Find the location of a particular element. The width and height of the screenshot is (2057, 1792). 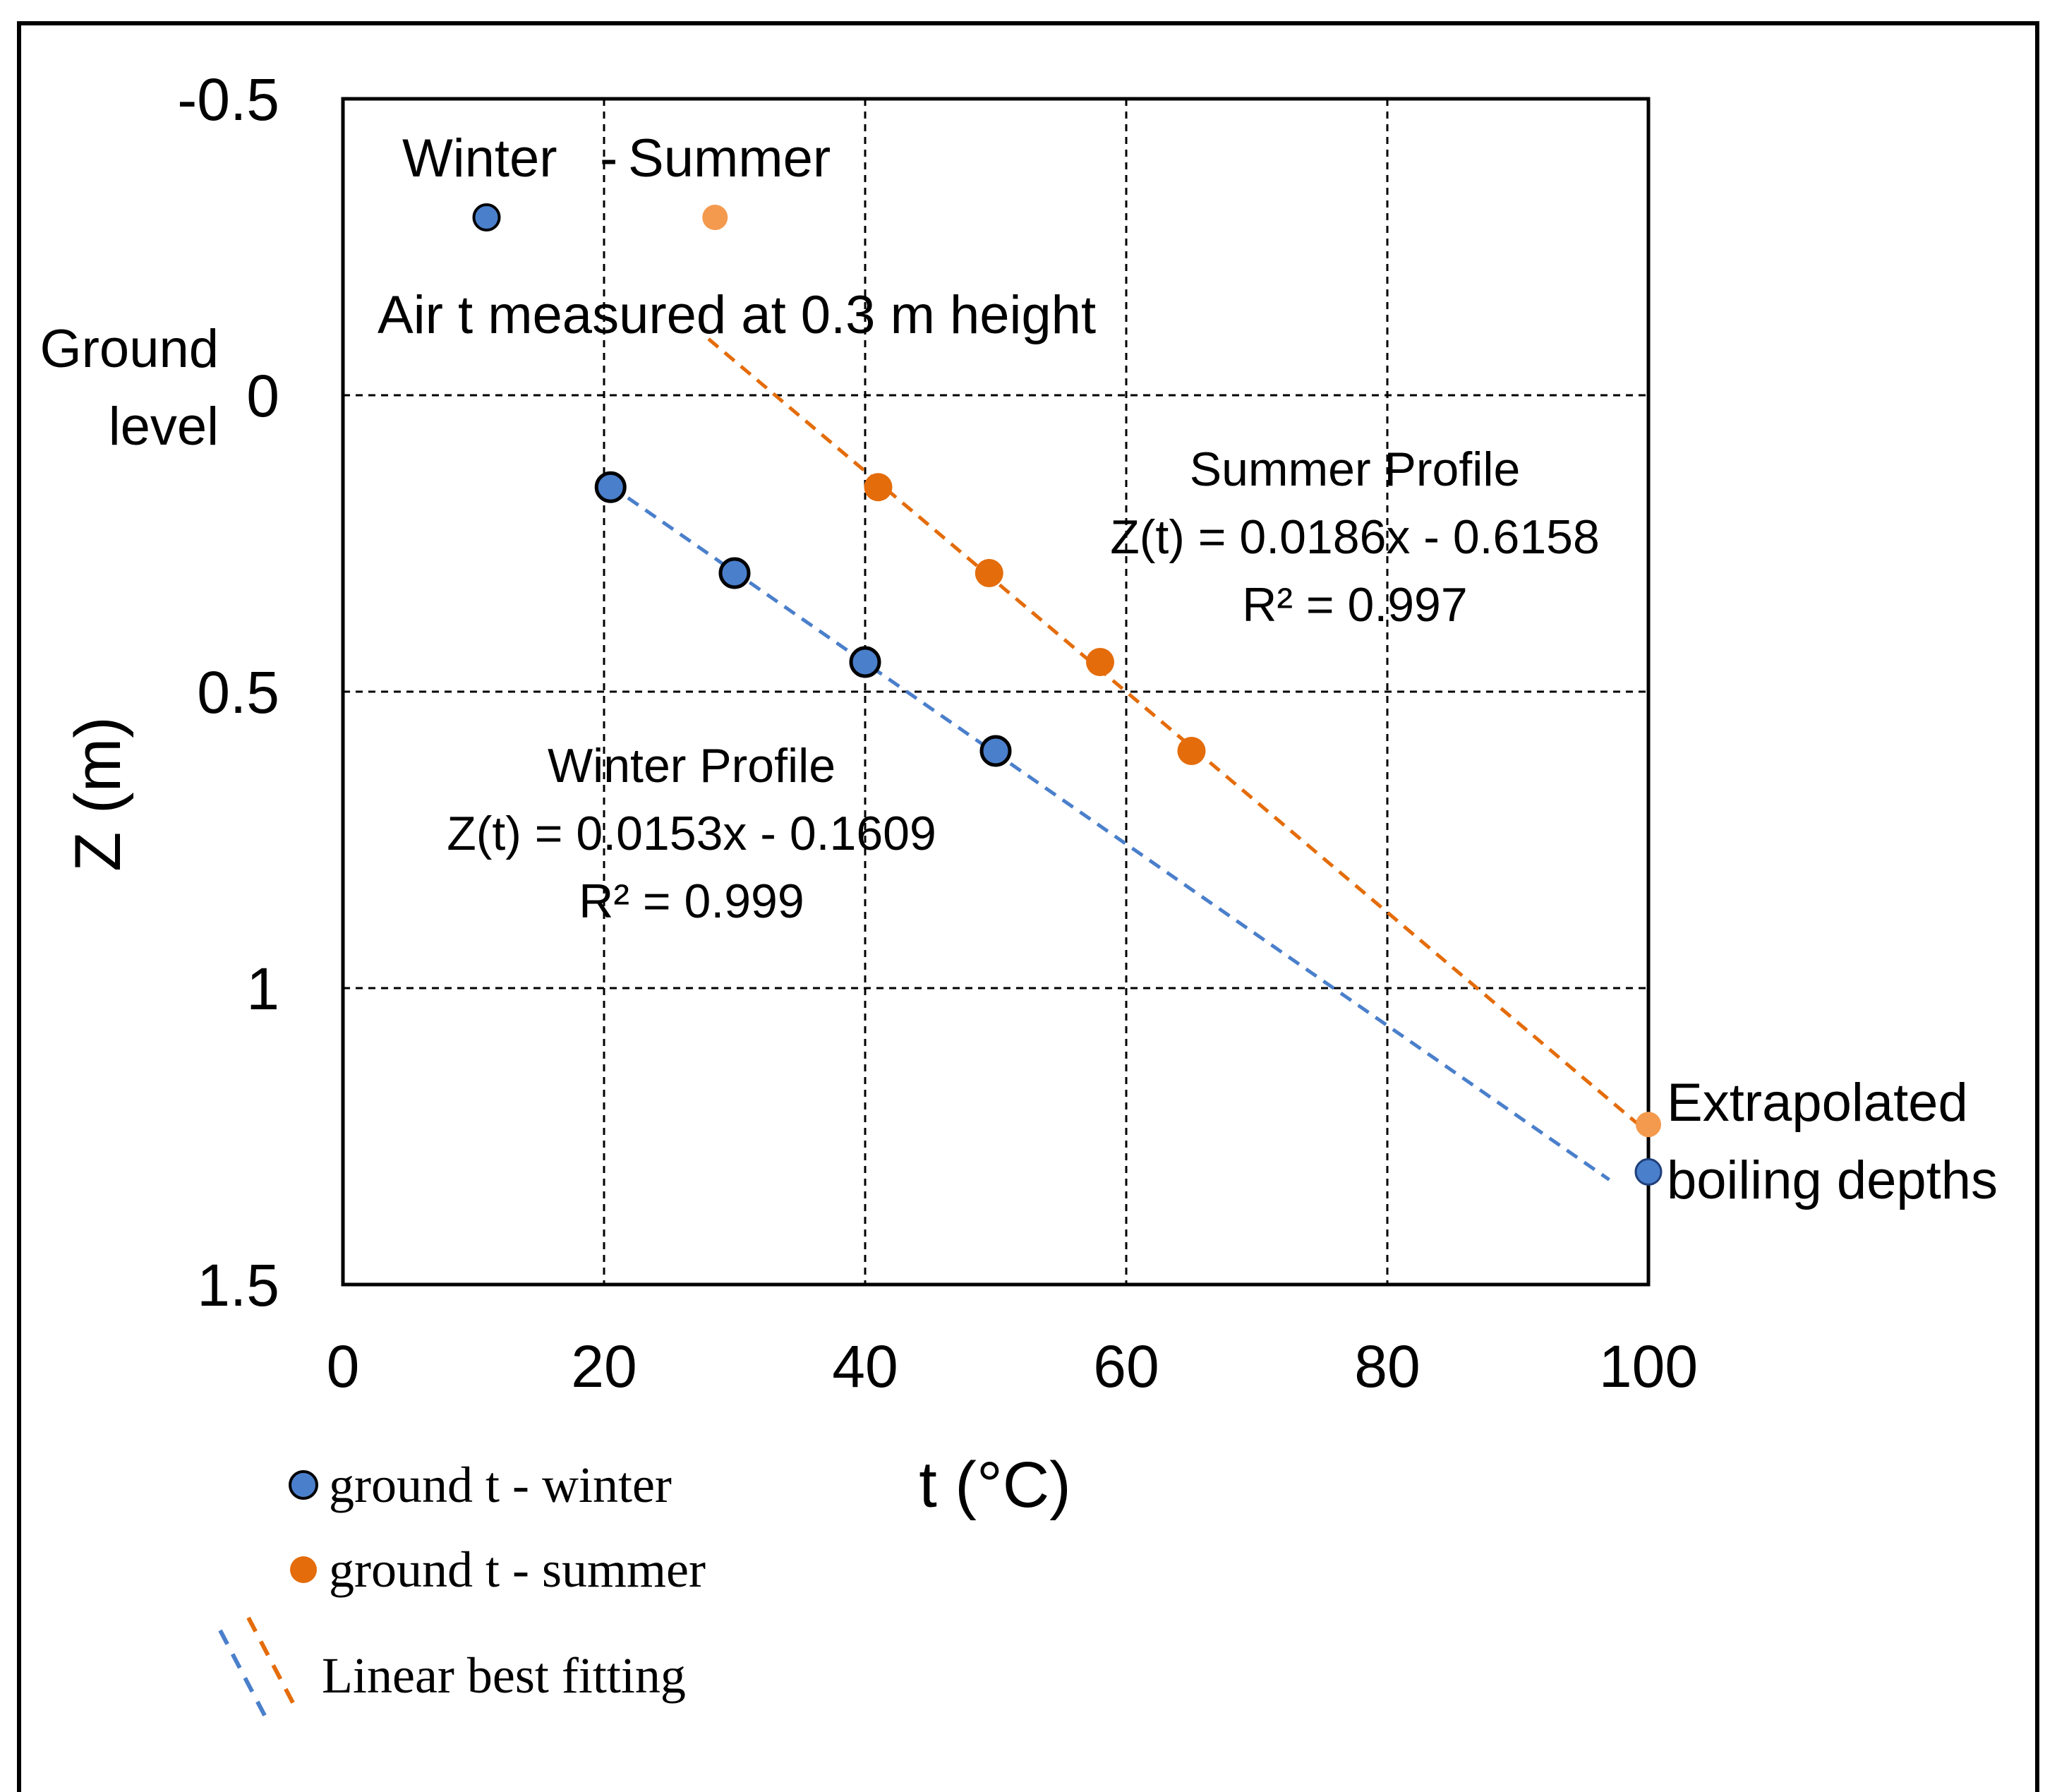

x-tick-label-2: 40 is located at coordinates (865, 1366).